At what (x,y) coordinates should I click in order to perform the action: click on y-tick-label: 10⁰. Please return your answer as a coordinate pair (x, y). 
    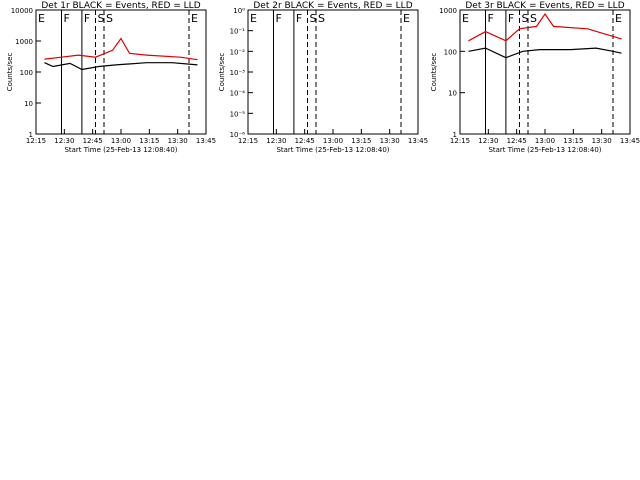
    Looking at the image, I should click on (239, 11).